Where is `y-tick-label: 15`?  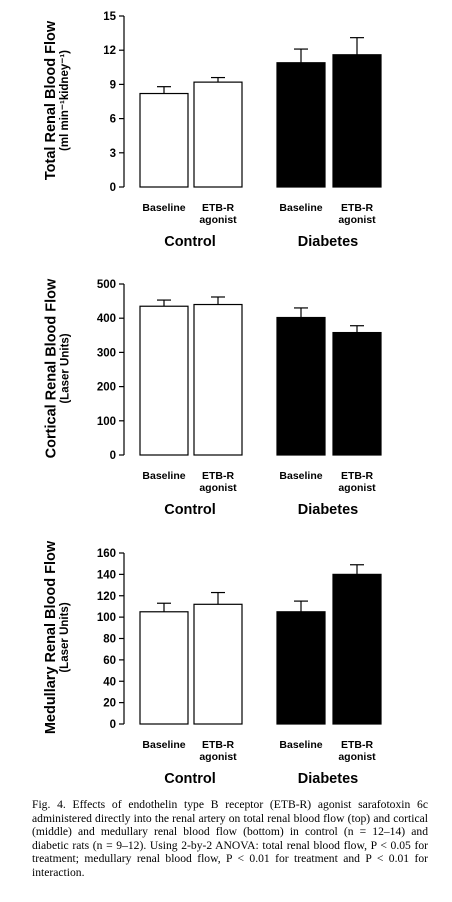 y-tick-label: 15 is located at coordinates (109, 17).